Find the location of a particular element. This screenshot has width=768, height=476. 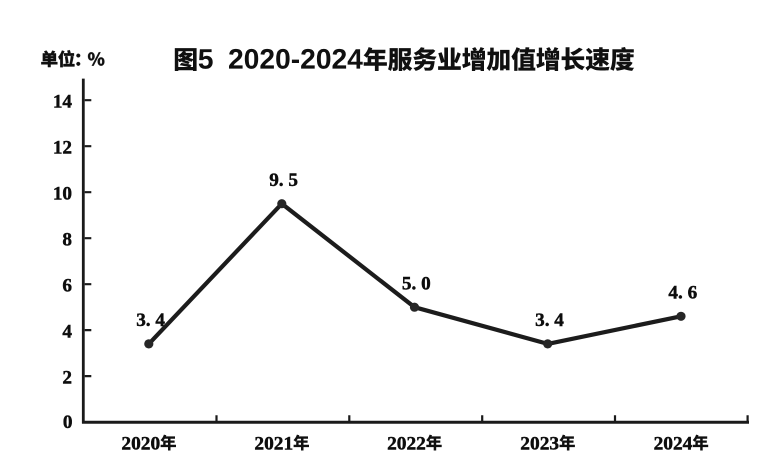

svg-text: 4 is located at coordinates (67, 331).